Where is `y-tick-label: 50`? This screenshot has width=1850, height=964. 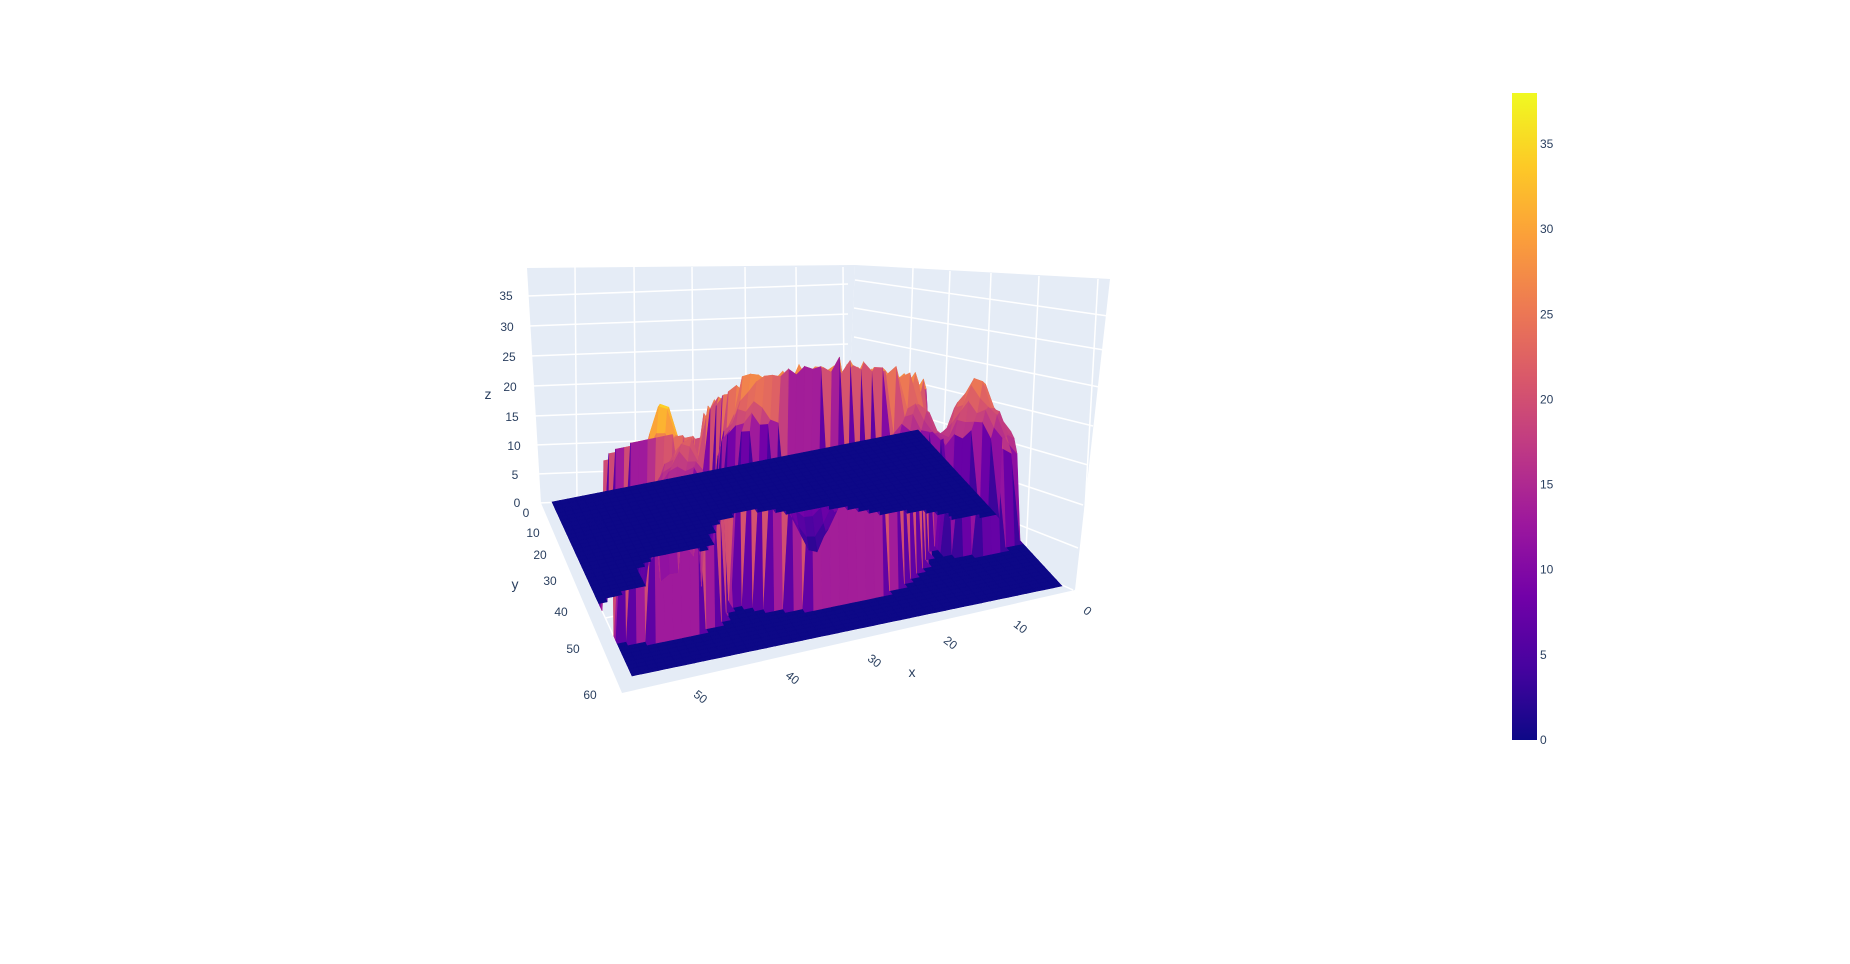 y-tick-label: 50 is located at coordinates (573, 649).